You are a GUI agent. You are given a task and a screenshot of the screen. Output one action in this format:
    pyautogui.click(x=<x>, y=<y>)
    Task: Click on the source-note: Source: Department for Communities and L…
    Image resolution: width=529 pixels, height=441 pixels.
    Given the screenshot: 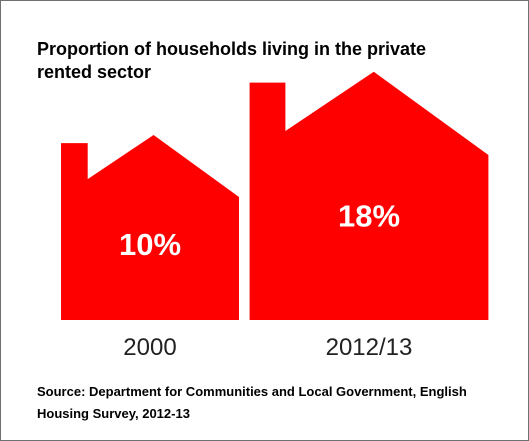 What is the action you would take?
    pyautogui.click(x=252, y=402)
    